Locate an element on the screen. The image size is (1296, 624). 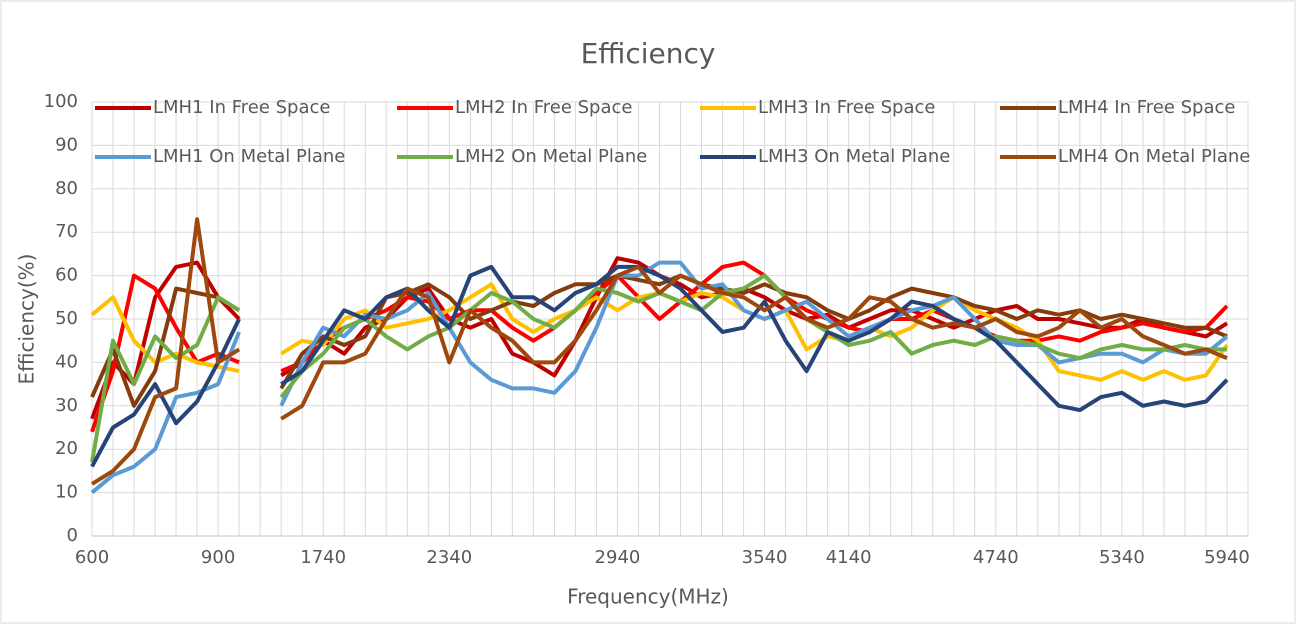
legend-label: LMH4 In Free Space is located at coordinates (1146, 107).